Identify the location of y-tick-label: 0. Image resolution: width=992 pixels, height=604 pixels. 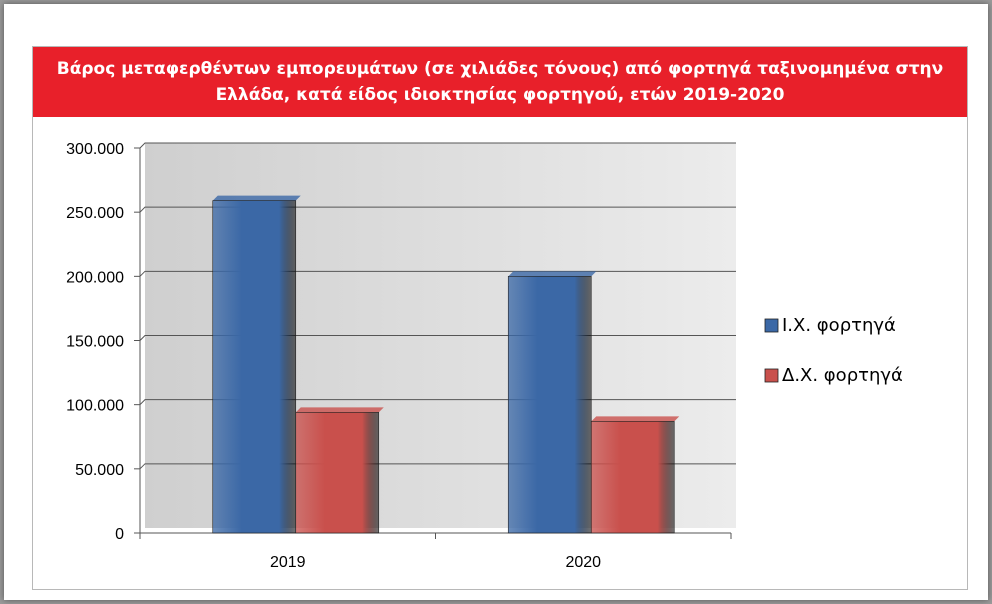
(119, 534).